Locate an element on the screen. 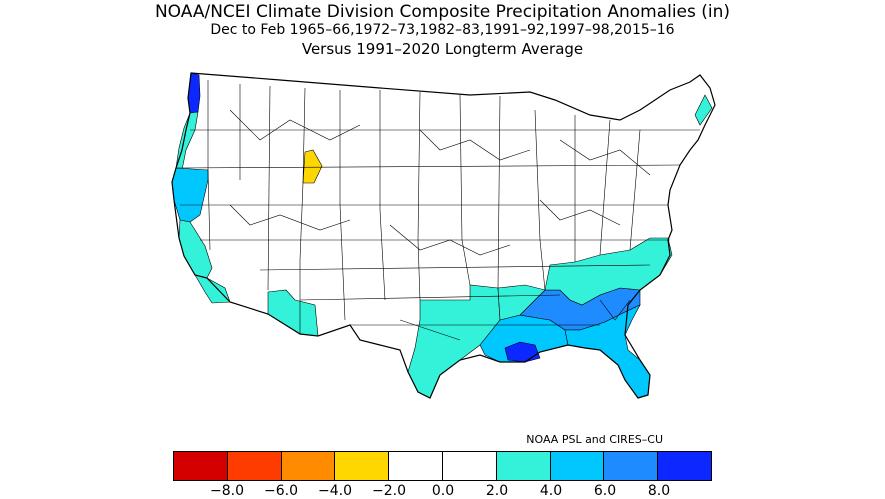  region-idaho-montana is located at coordinates (312, 166).